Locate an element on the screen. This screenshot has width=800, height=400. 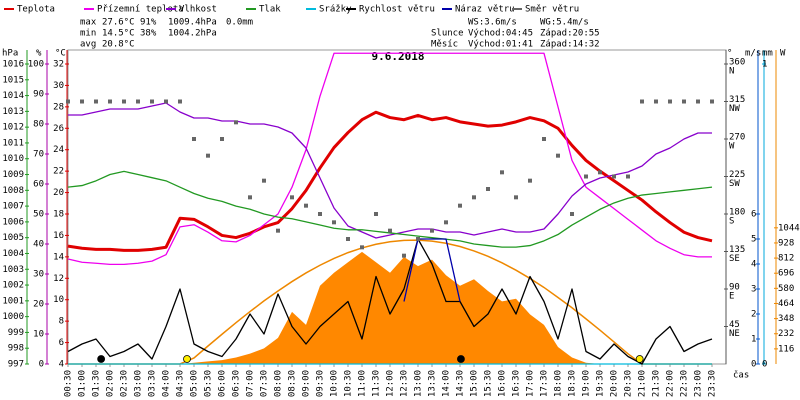
stat: 1004.2hPa is located at coordinates (192, 34).